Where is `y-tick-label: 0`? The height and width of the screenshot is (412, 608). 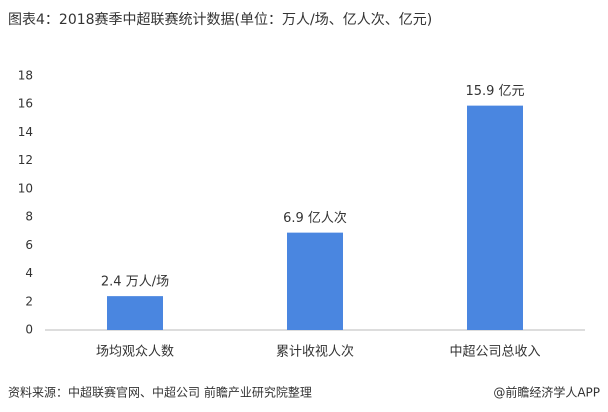
y-tick-label: 0 is located at coordinates (29, 330).